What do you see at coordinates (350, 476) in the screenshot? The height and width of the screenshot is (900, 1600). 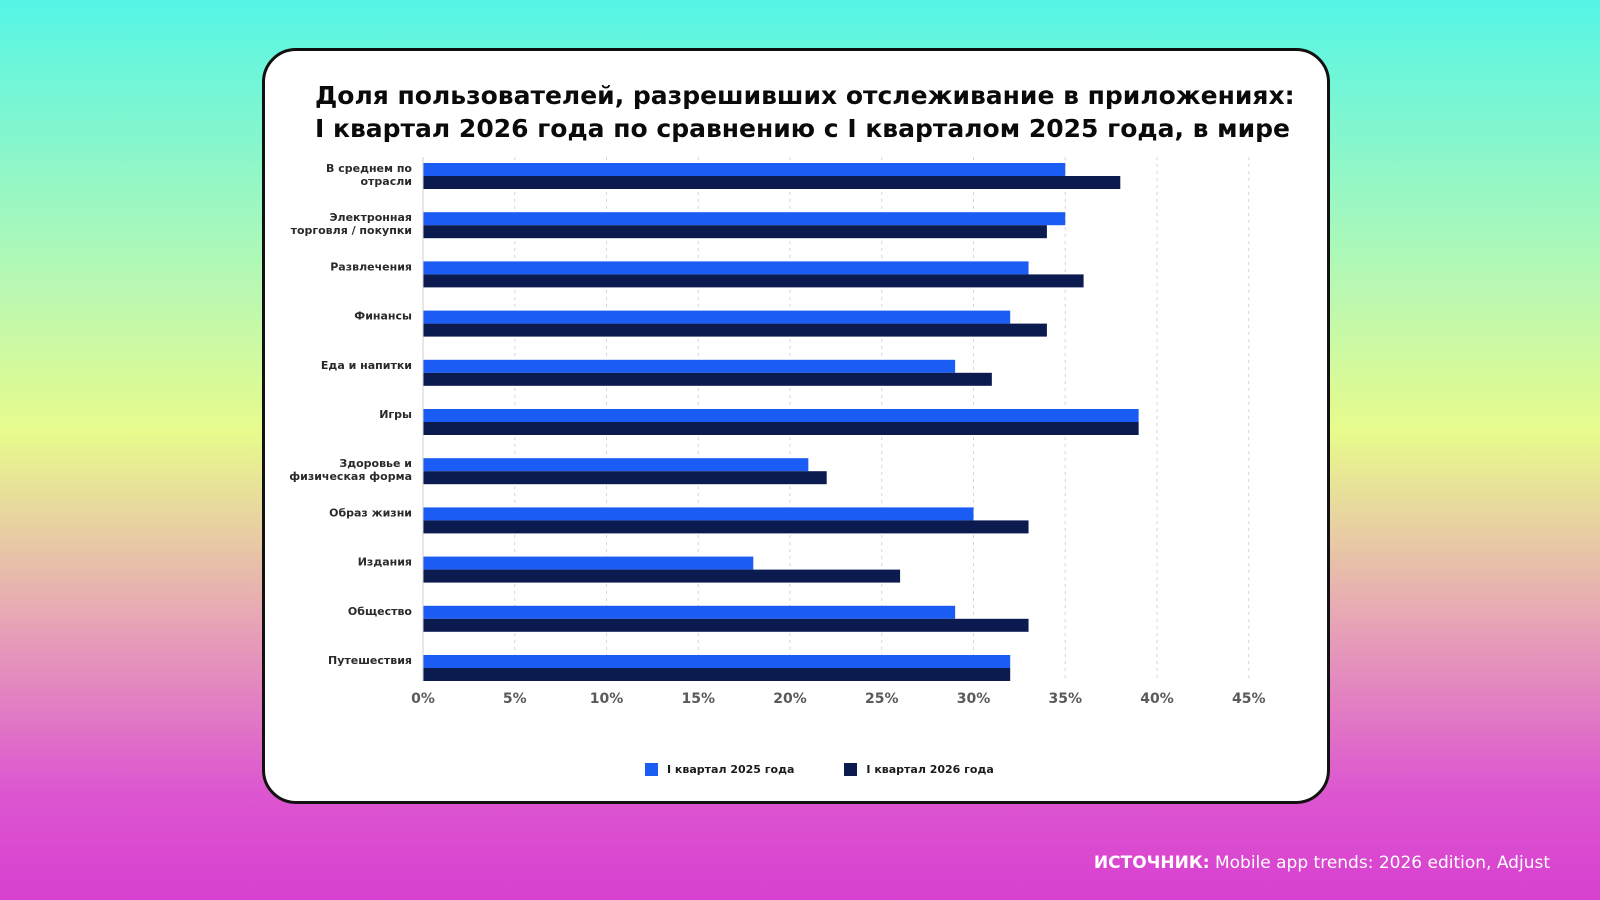 I see `category-label: физическая форма` at bounding box center [350, 476].